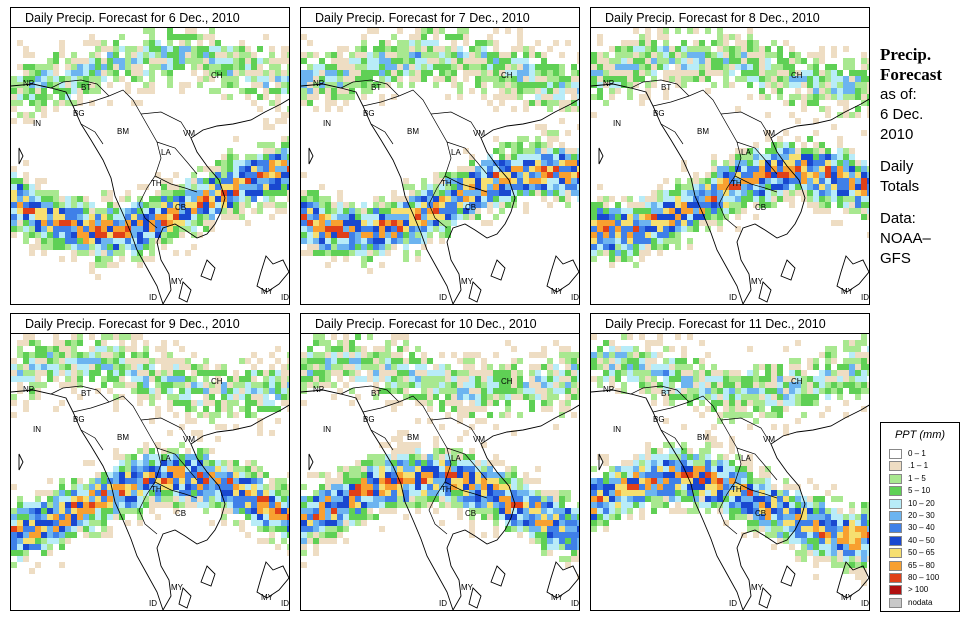 The width and height of the screenshot is (965, 633). Describe the element at coordinates (150, 499) in the screenshot. I see `coastline` at that location.